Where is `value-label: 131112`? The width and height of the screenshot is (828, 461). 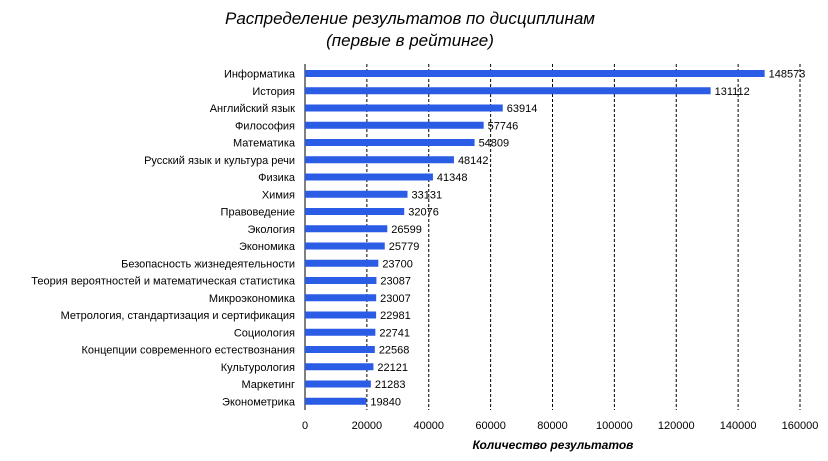 value-label: 131112 is located at coordinates (732, 92).